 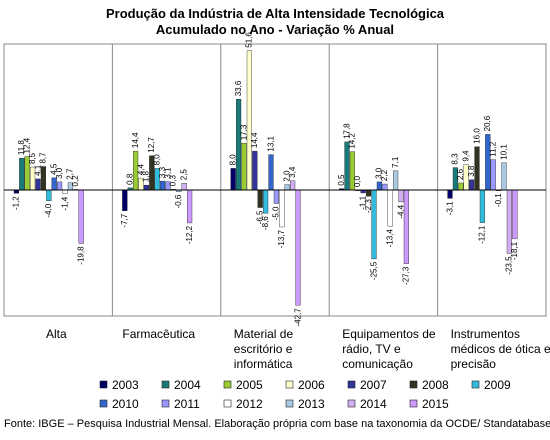 I want to click on data-label: 7,1, so click(x=395, y=162).